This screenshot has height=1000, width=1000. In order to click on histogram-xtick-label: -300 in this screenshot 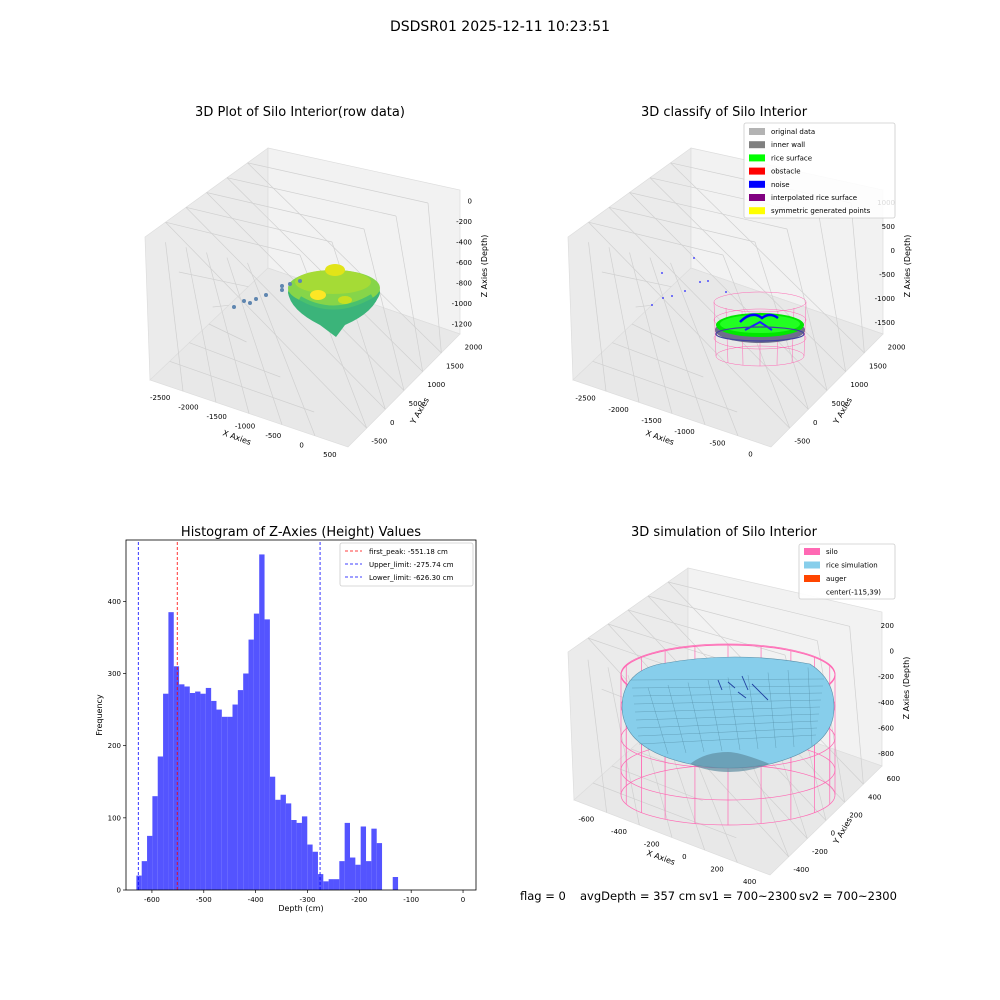, I will do `click(308, 900)`.